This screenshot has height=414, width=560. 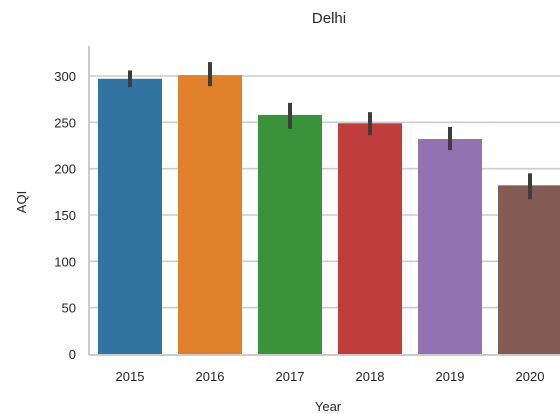 I want to click on chart-title: Delhi, so click(x=329, y=18).